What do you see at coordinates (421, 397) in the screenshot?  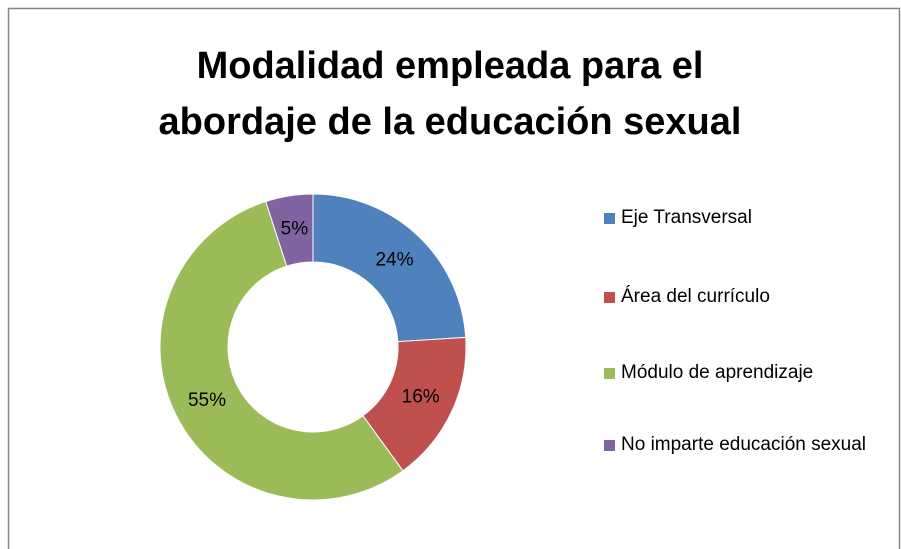 I see `data-label: 16%` at bounding box center [421, 397].